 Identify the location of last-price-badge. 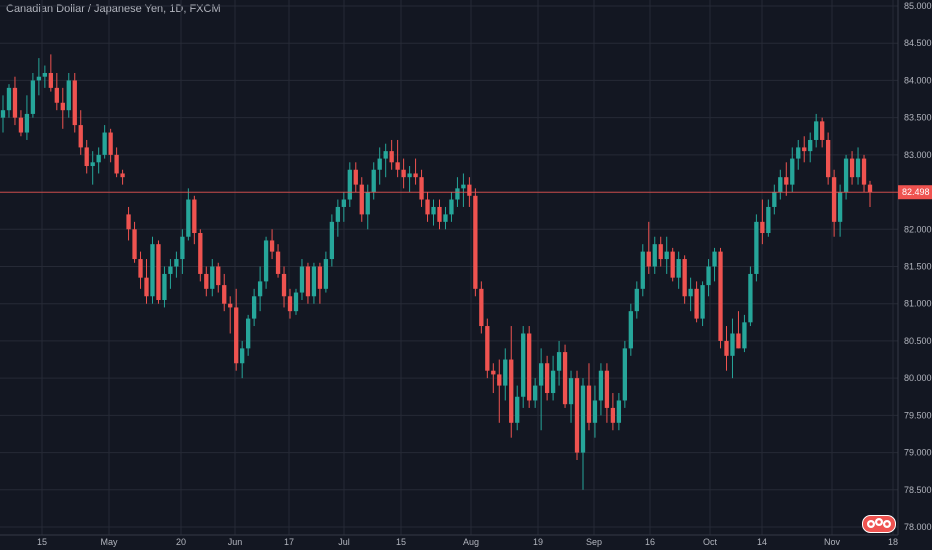
(915, 192).